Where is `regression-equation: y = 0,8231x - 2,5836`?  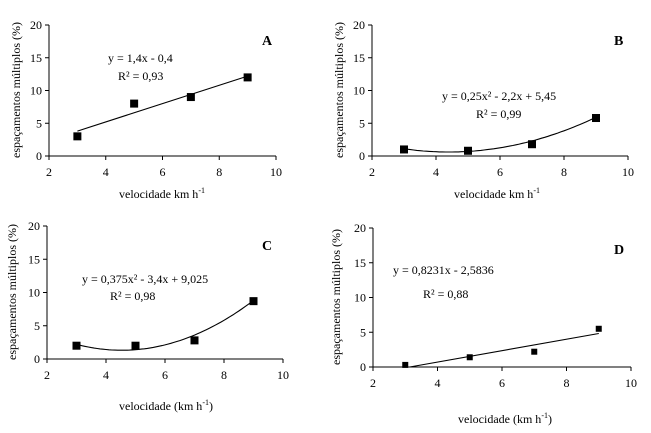
regression-equation: y = 0,8231x - 2,5836 is located at coordinates (443, 270).